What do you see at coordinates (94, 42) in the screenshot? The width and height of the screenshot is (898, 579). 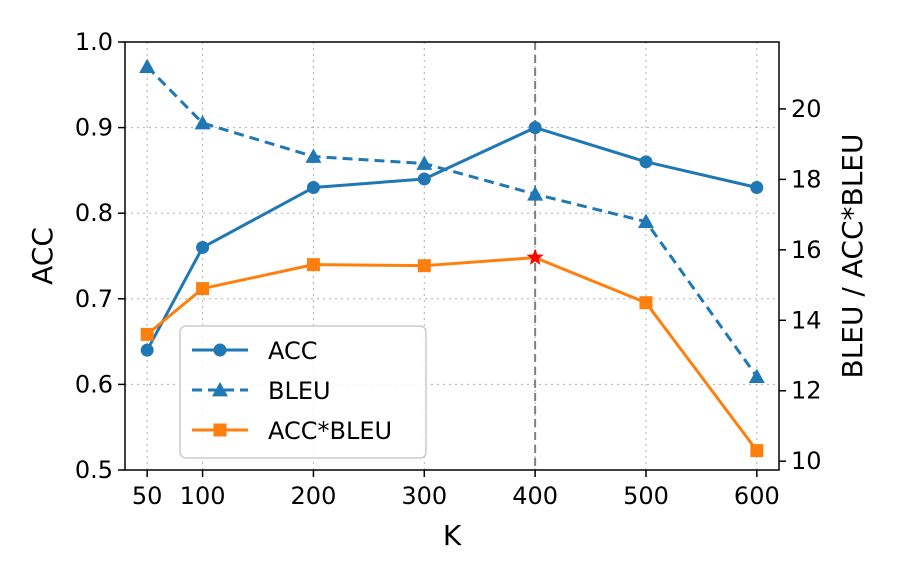 I see `y-left-tick-label: 1.0` at bounding box center [94, 42].